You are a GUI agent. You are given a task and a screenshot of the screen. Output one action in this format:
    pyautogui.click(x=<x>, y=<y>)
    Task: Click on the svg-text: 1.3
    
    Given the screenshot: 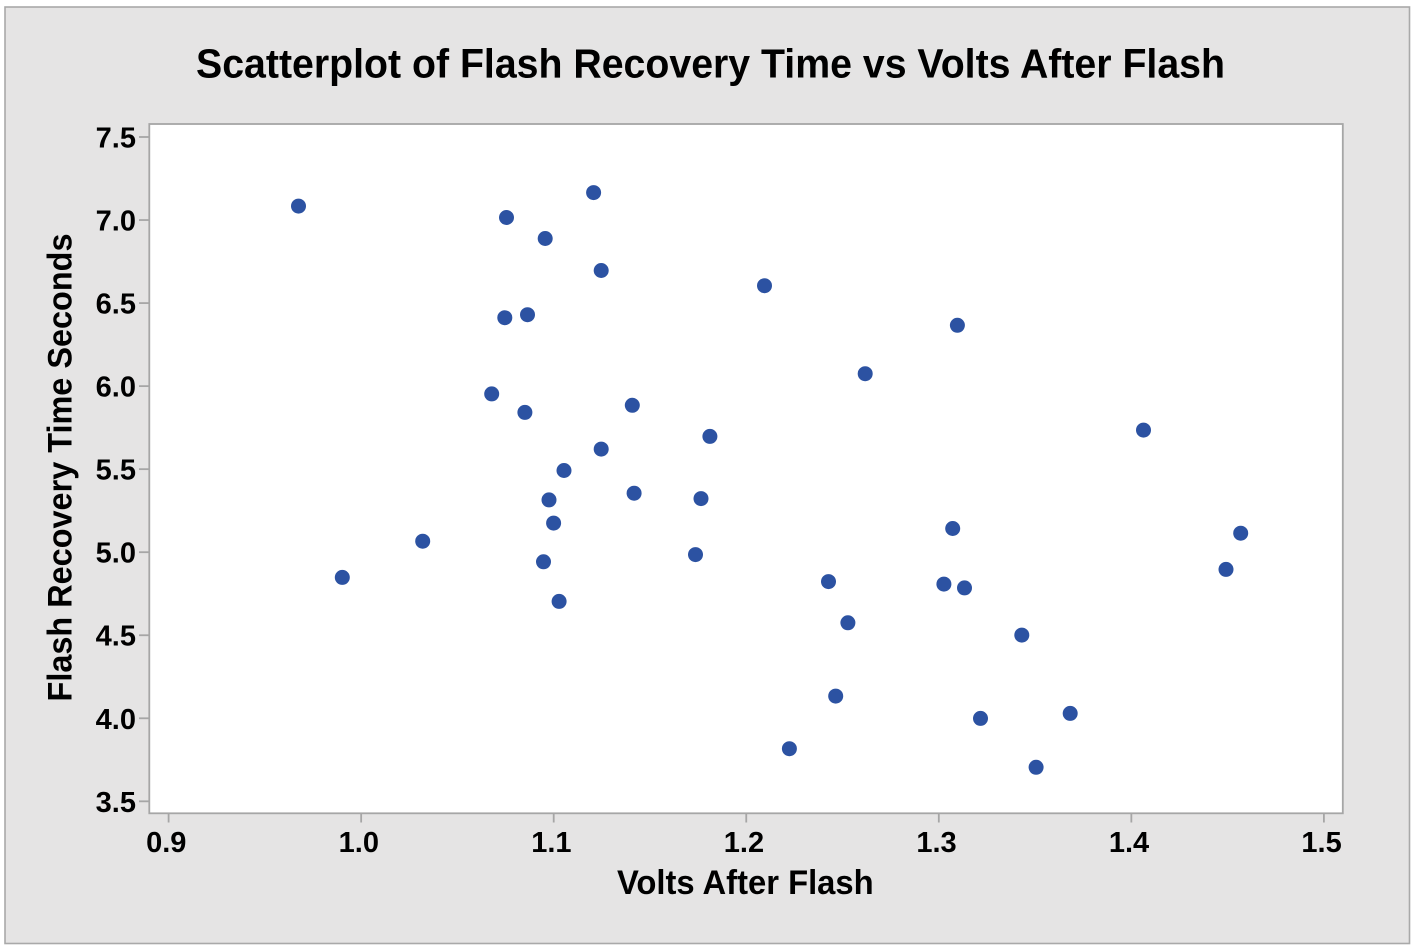 What is the action you would take?
    pyautogui.click(x=936, y=843)
    